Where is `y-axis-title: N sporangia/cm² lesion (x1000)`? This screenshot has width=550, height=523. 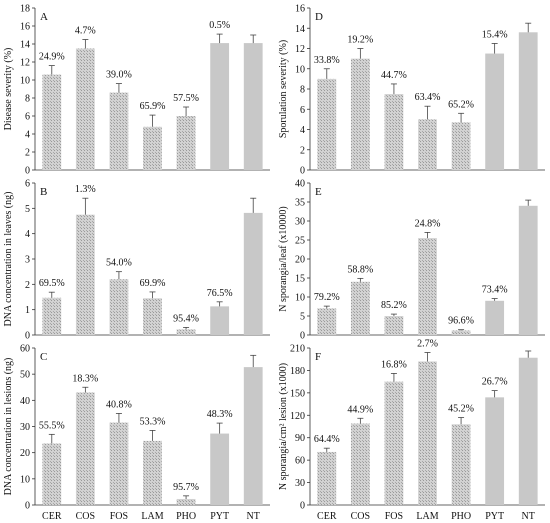
y-axis-title: N sporangia/cm² lesion (x1000) is located at coordinates (283, 426).